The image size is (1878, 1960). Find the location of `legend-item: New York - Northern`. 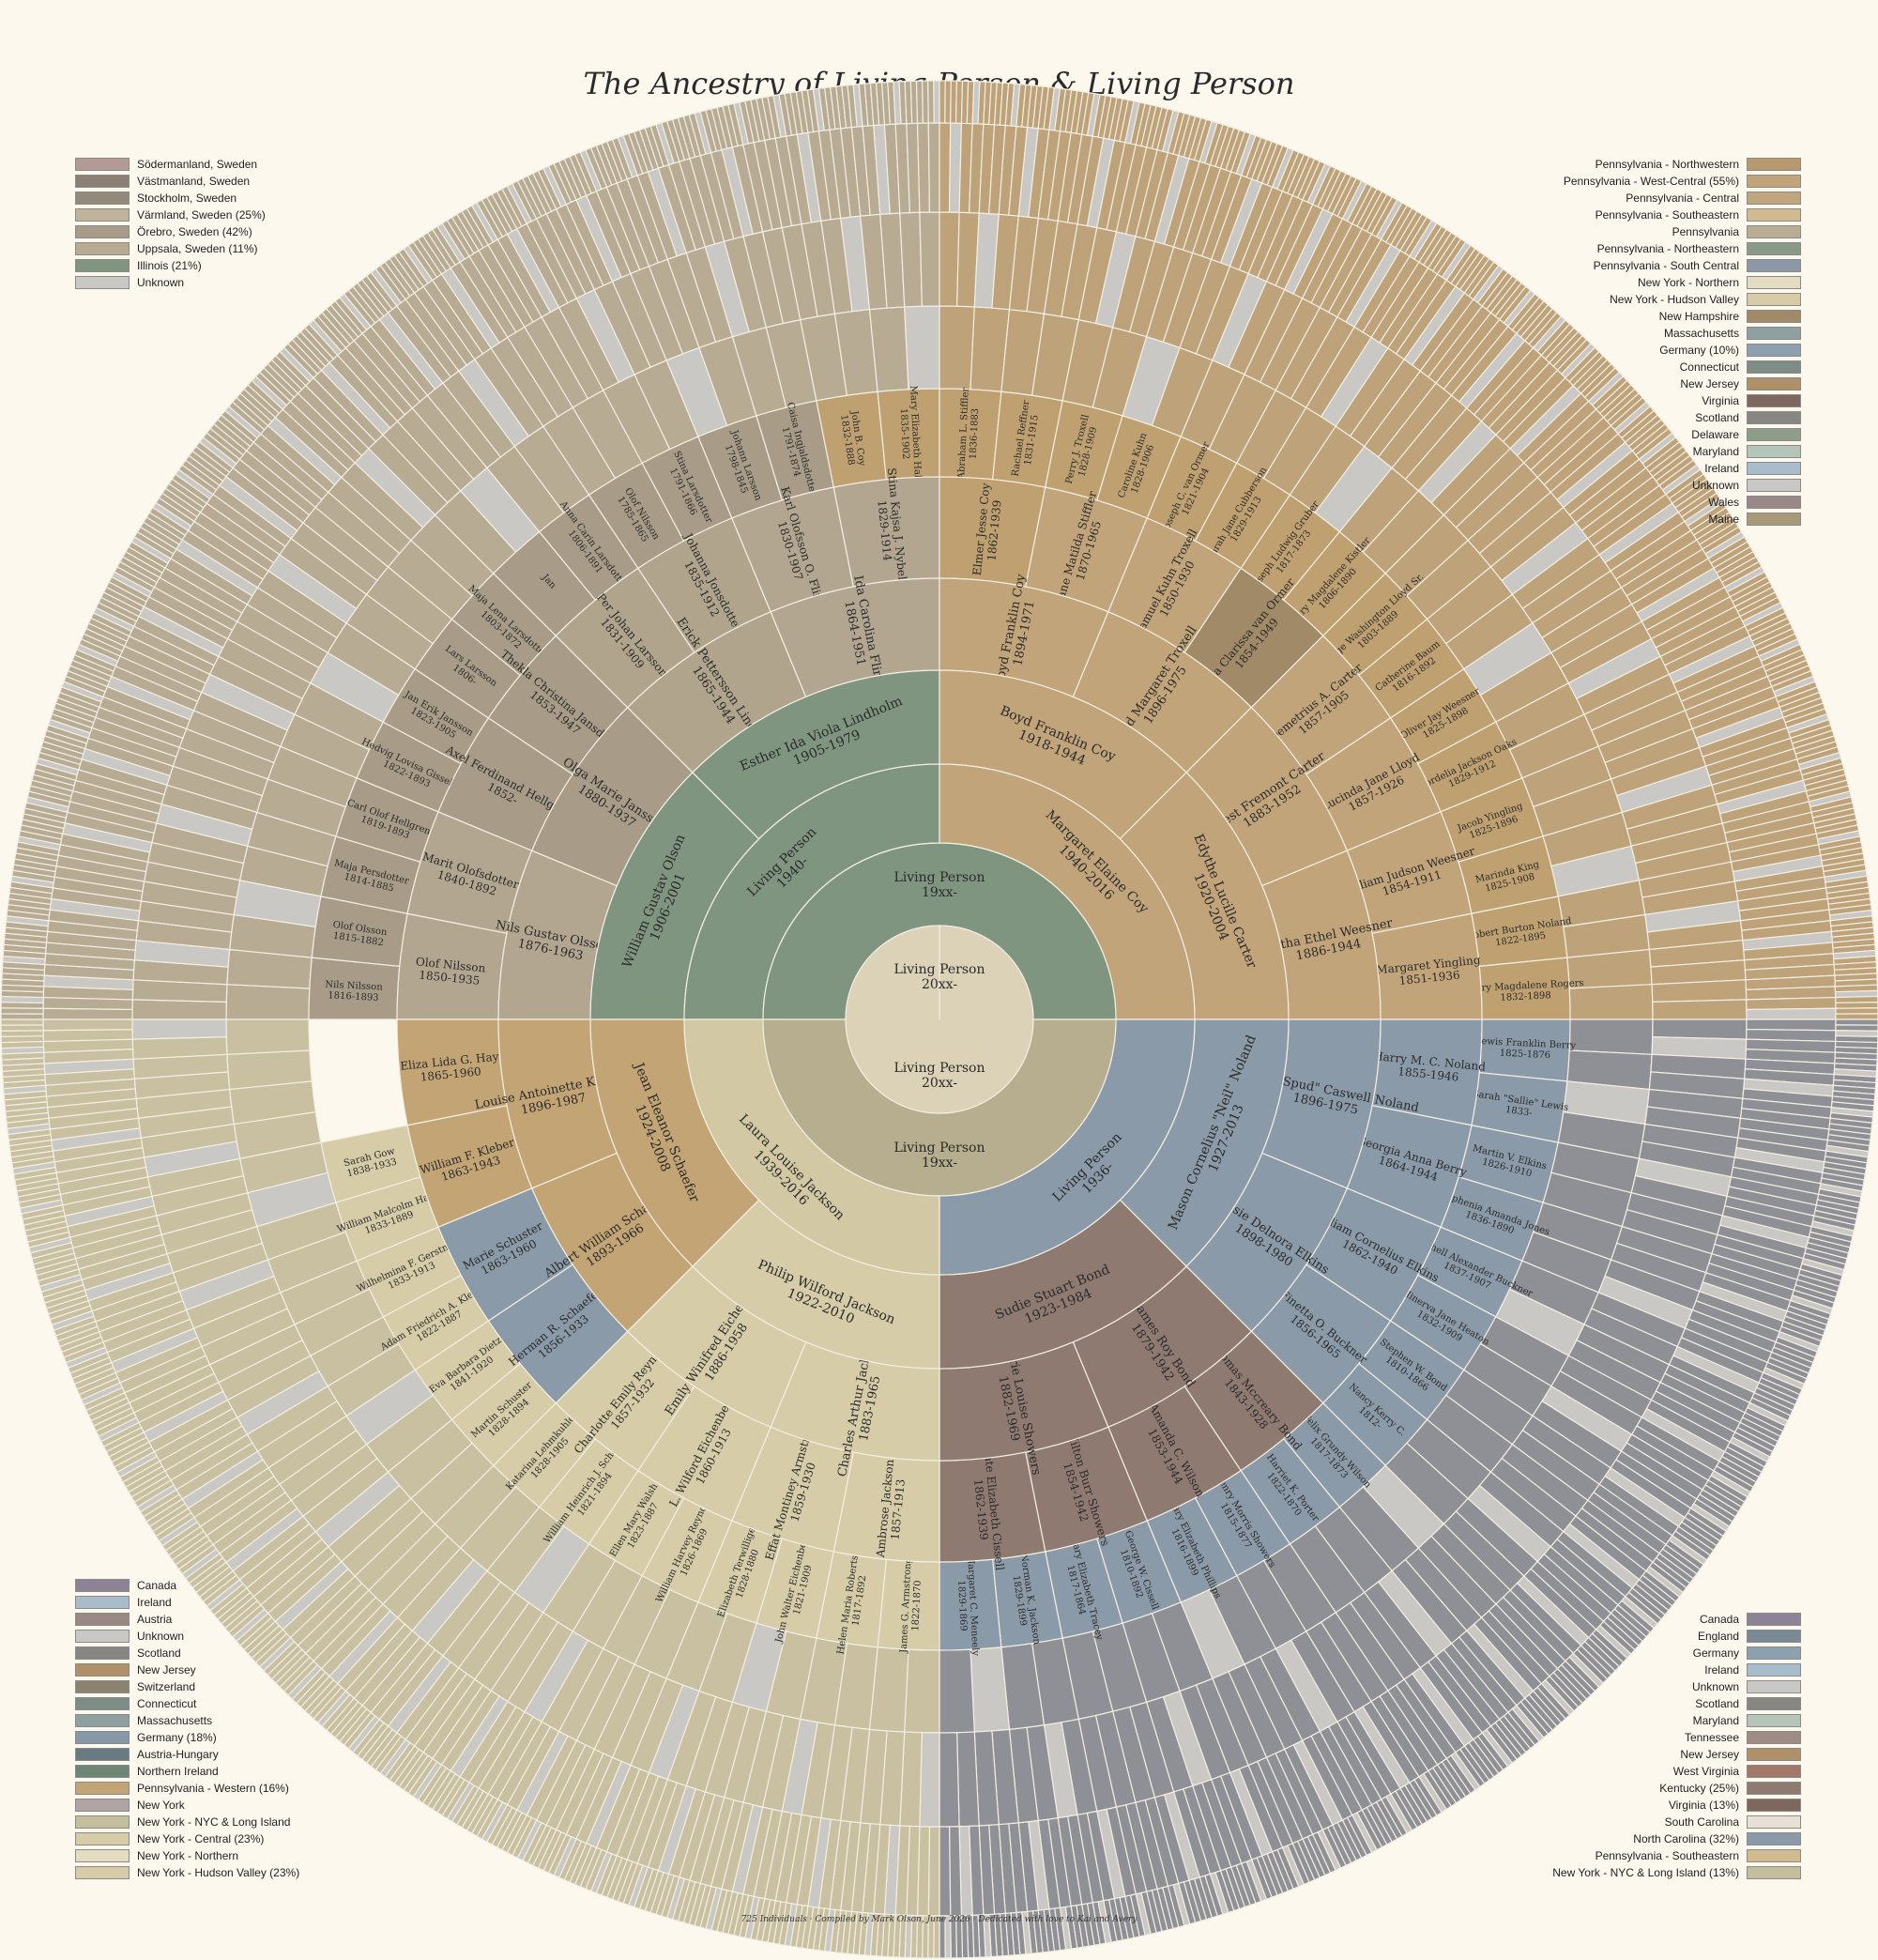

legend-item: New York - Northern is located at coordinates (1682, 282).